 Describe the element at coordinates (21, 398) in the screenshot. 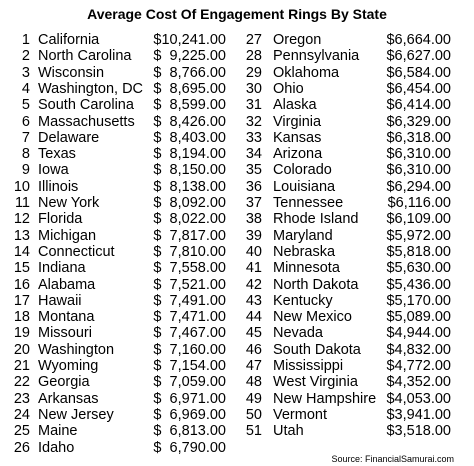

I see `rank: 23` at that location.